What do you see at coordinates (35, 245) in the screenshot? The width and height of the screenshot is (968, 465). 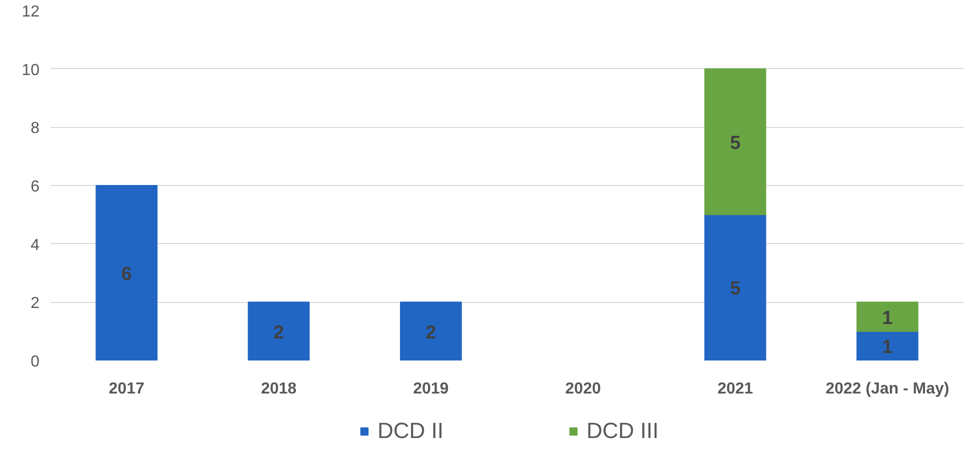 I see `y-tick-label: 4` at bounding box center [35, 245].